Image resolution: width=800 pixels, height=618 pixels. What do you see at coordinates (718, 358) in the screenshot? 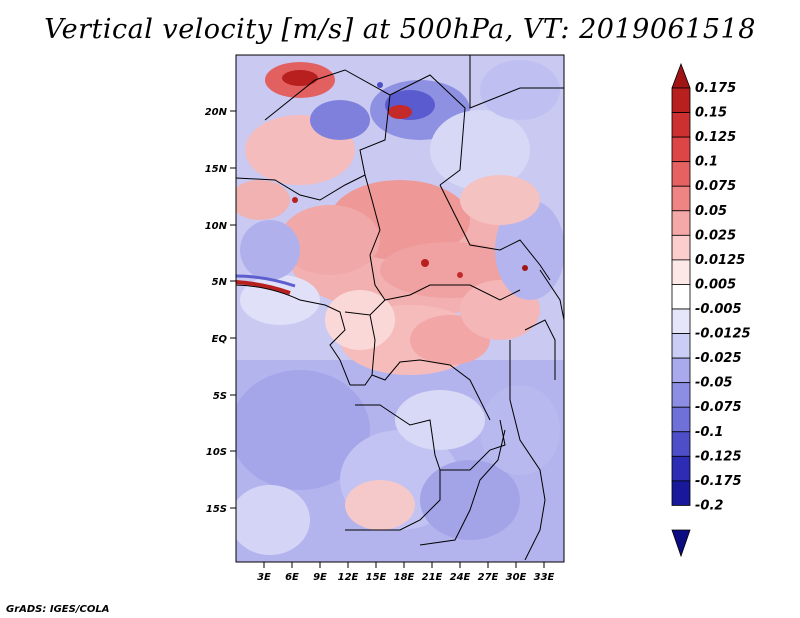
I see `colorbar-label-11: -0.025` at bounding box center [718, 358].